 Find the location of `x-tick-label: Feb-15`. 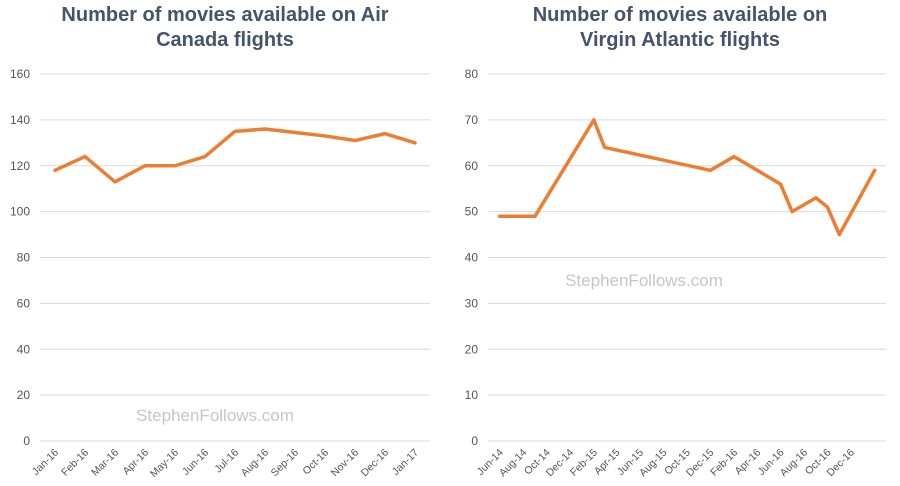

x-tick-label: Feb-15 is located at coordinates (584, 463).